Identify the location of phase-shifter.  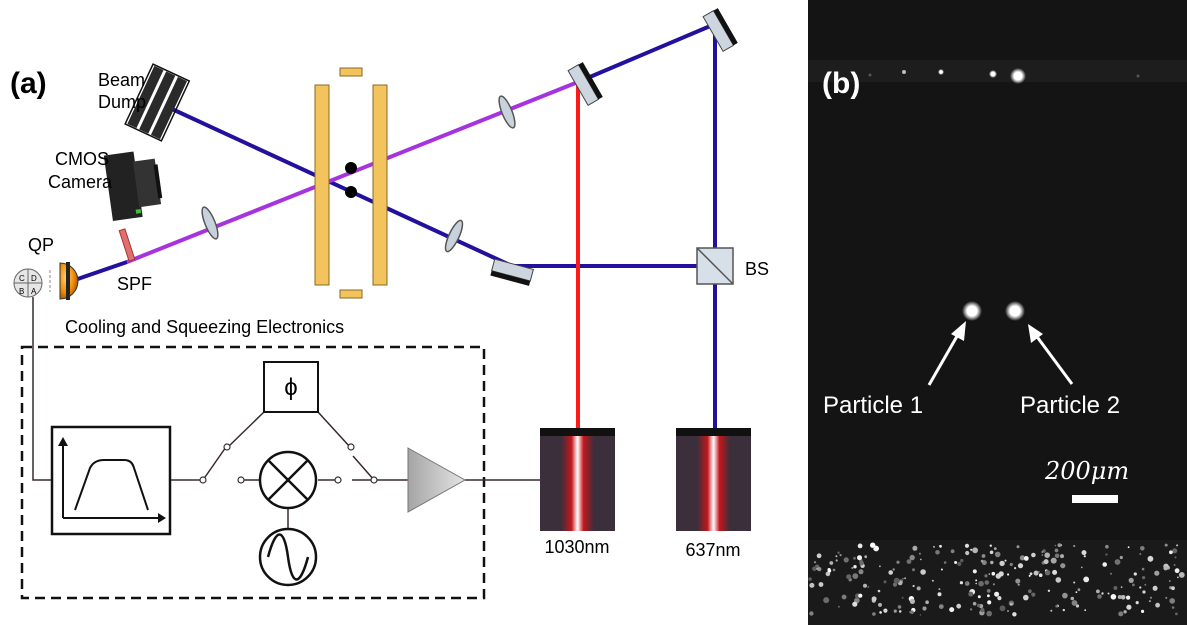
(291, 387).